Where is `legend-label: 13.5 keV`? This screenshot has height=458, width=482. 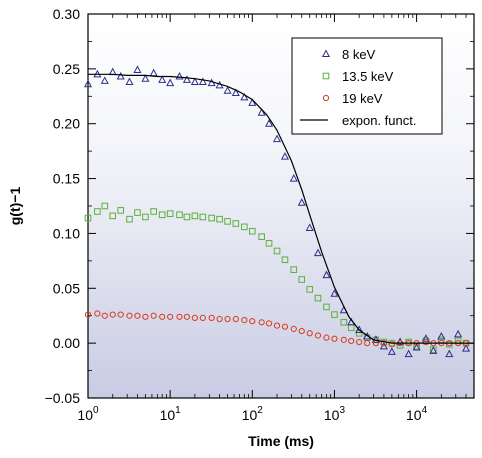 legend-label: 13.5 keV is located at coordinates (368, 76).